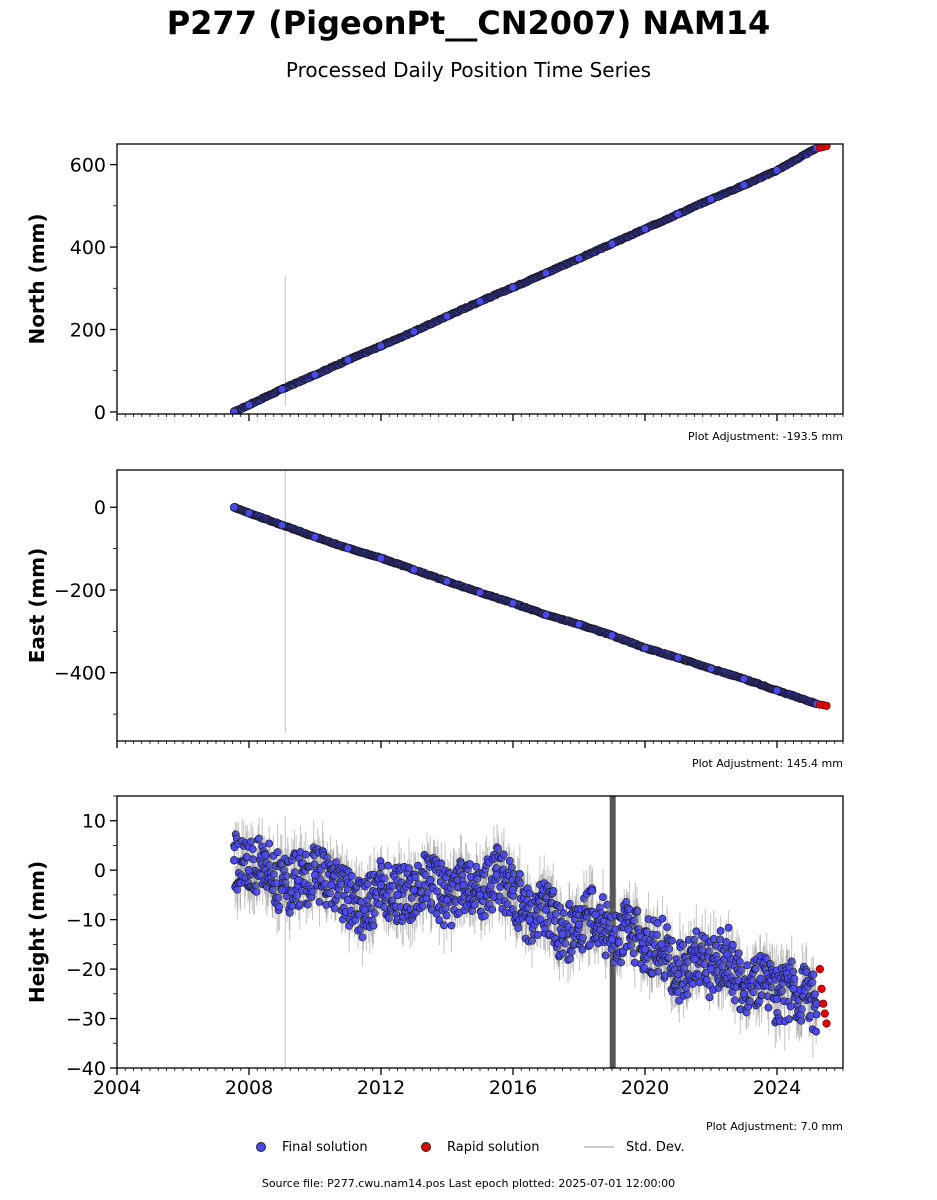 This screenshot has height=1200, width=937. I want to click on x-tick-label: 2008, so click(249, 1088).